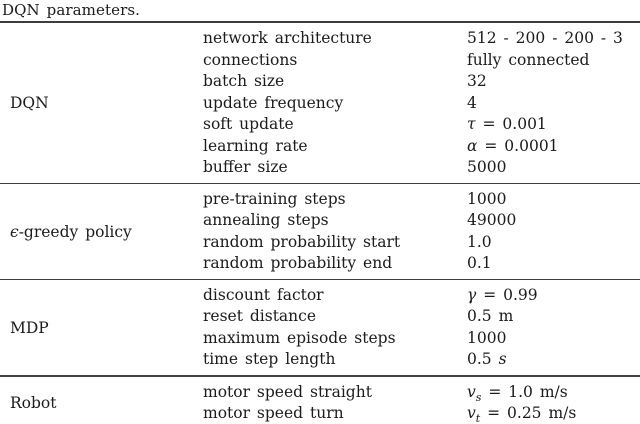 The width and height of the screenshot is (640, 424). What do you see at coordinates (492, 220) in the screenshot?
I see `param-value-segment: 49000` at bounding box center [492, 220].